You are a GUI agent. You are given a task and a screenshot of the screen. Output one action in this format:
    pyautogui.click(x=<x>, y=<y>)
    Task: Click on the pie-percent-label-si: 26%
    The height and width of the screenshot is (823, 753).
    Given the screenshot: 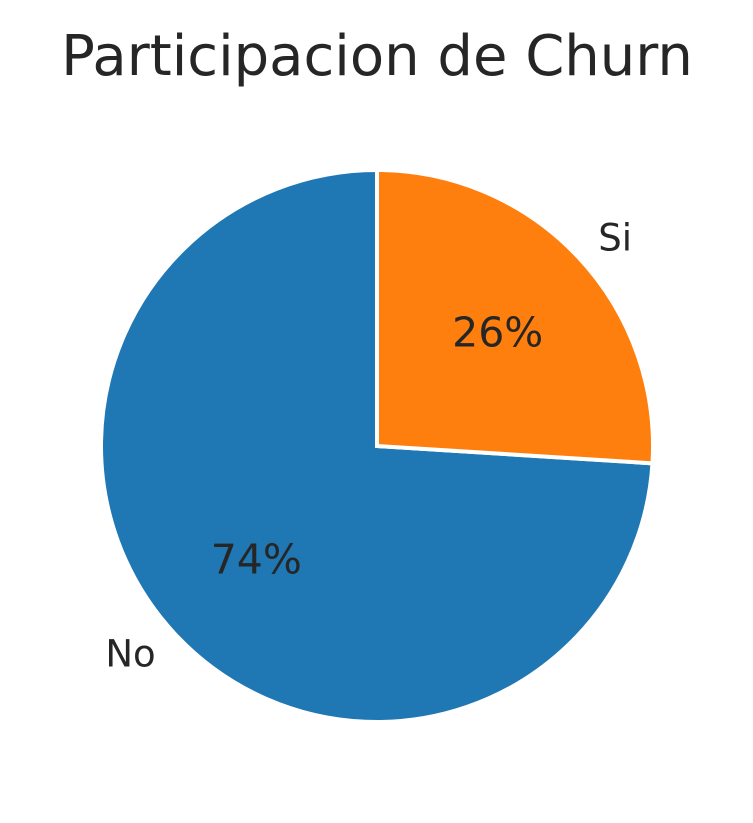 What is the action you would take?
    pyautogui.click(x=497, y=333)
    